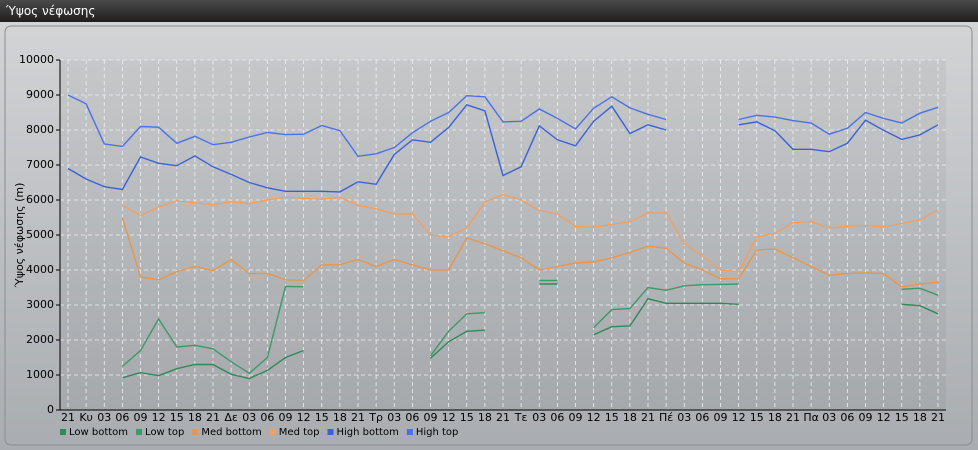 The height and width of the screenshot is (450, 978). Describe the element at coordinates (231, 417) in the screenshot. I see `x-tick-label: Δε` at that location.